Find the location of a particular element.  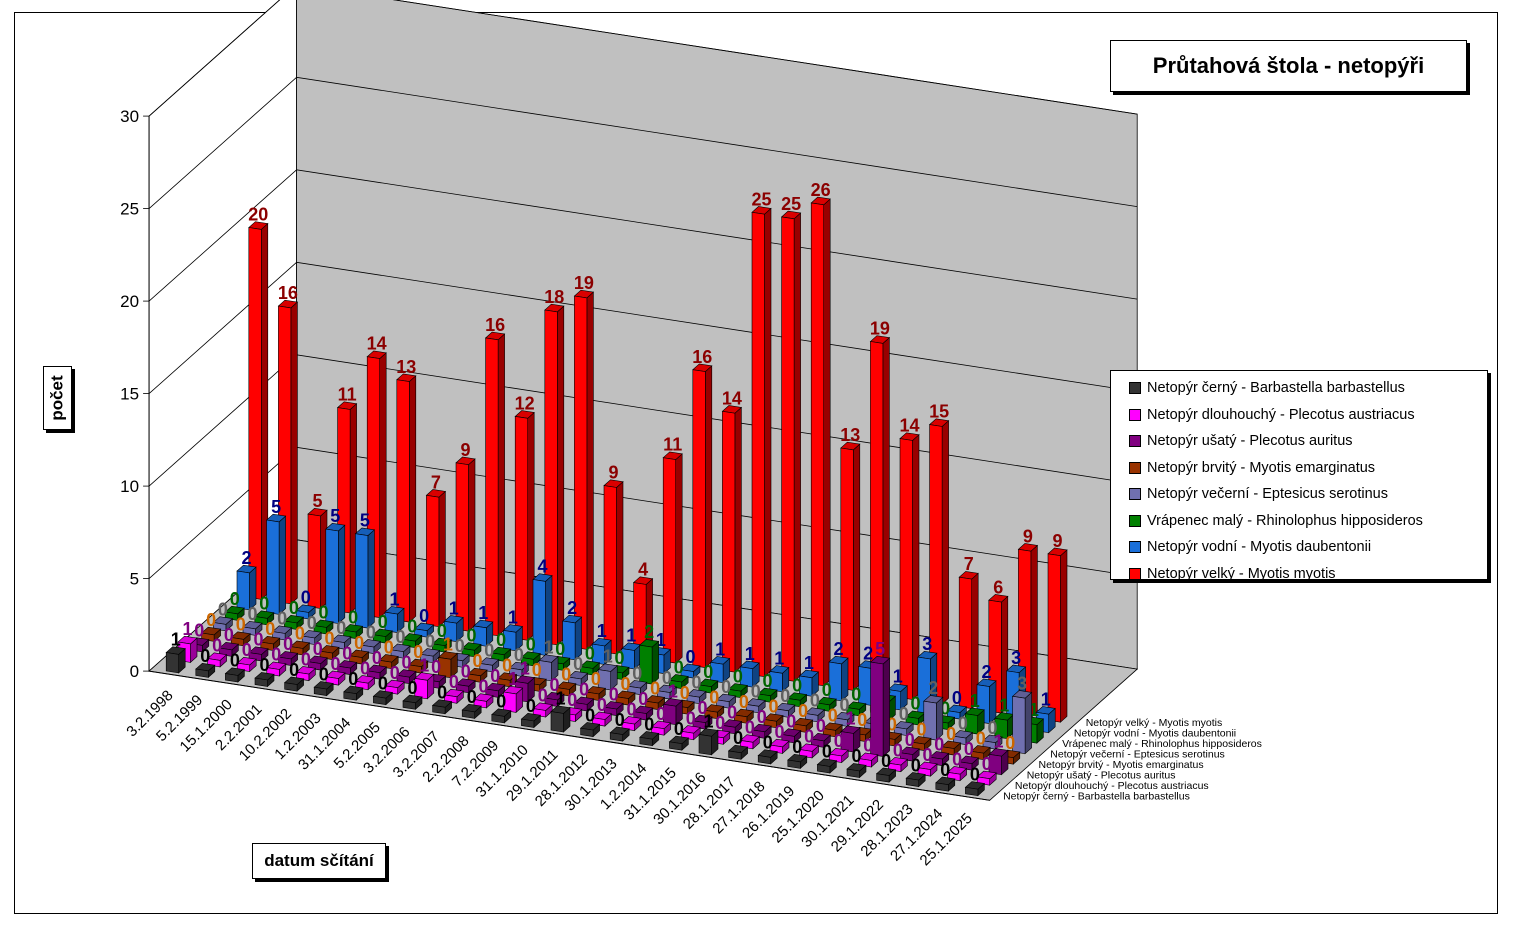

chart-title: Průtahová štola - netopýři is located at coordinates (1288, 65).